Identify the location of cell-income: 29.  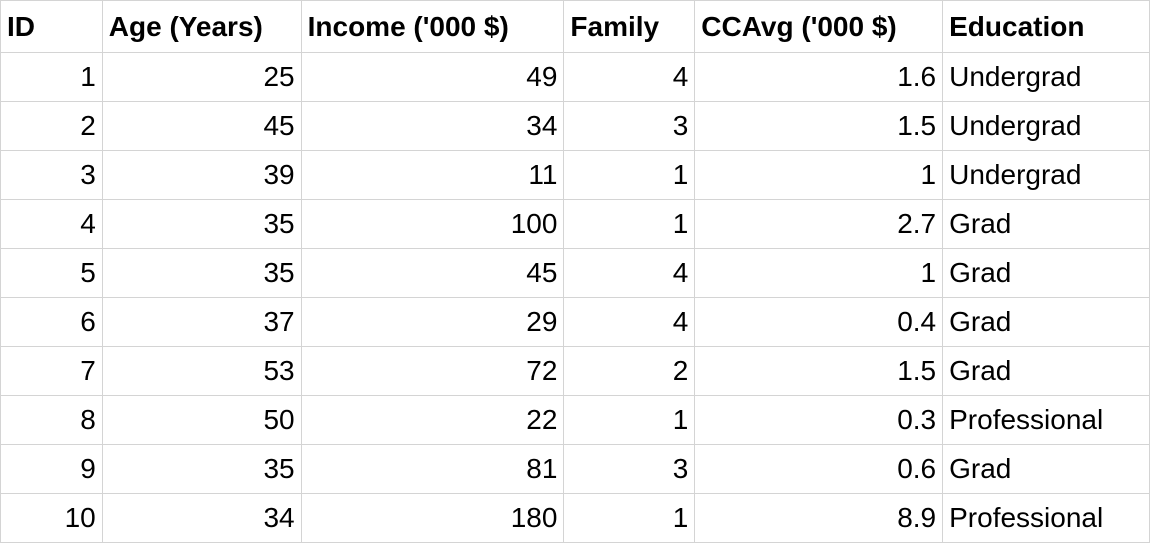
(432, 322).